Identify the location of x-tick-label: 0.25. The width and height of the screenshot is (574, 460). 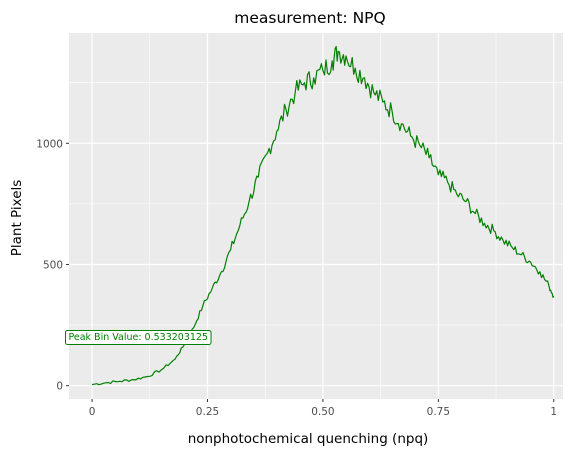
(207, 412).